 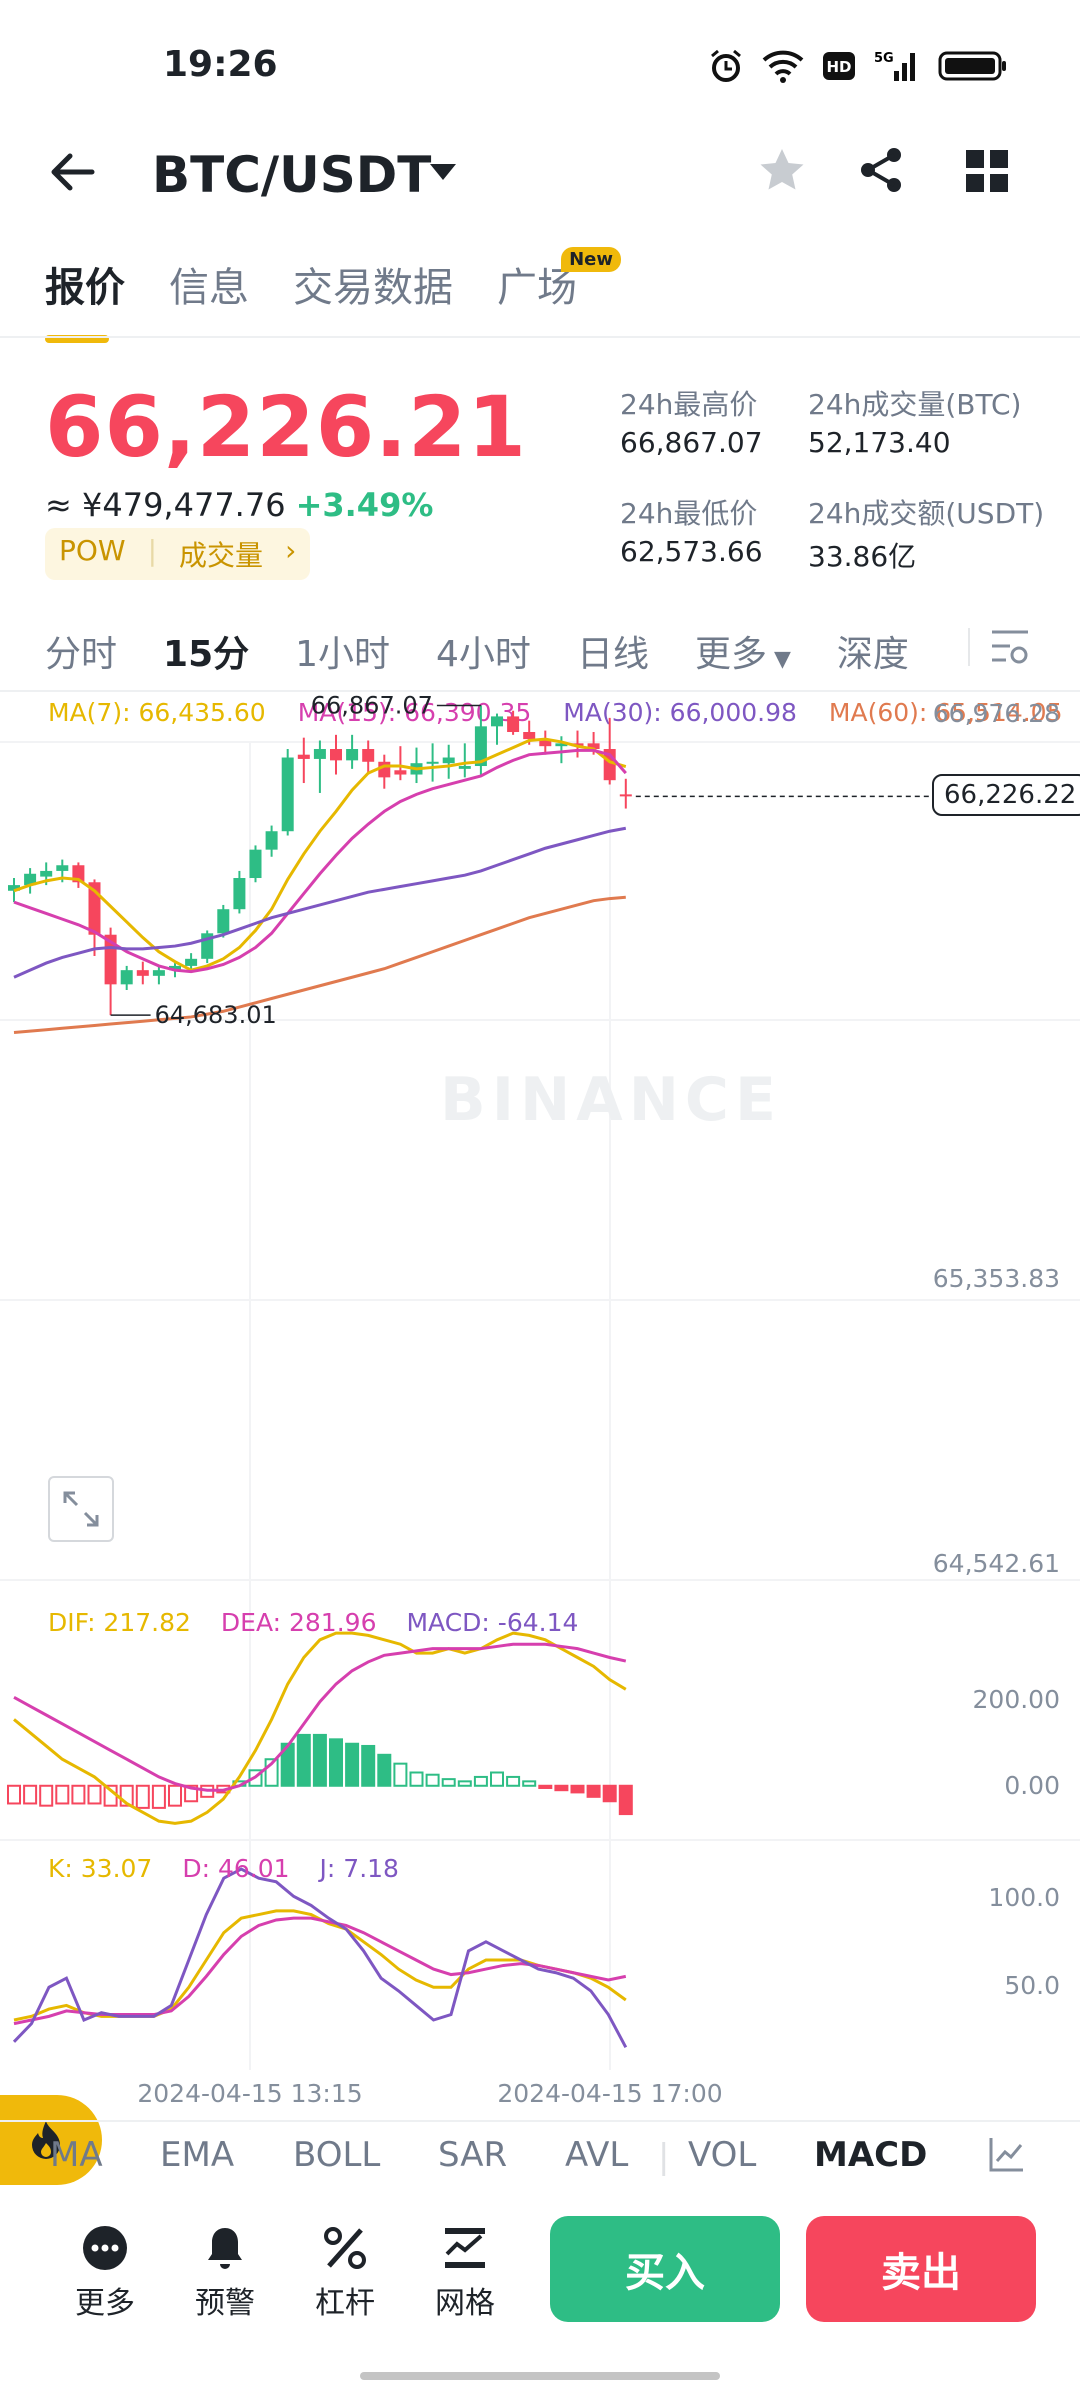 What do you see at coordinates (373, 288) in the screenshot?
I see `tab-trading-data: 交易数据` at bounding box center [373, 288].